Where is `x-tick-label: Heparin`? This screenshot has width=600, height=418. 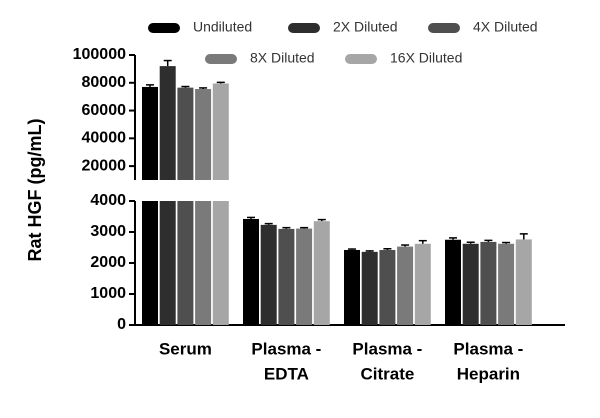 x-tick-label: Heparin is located at coordinates (488, 373).